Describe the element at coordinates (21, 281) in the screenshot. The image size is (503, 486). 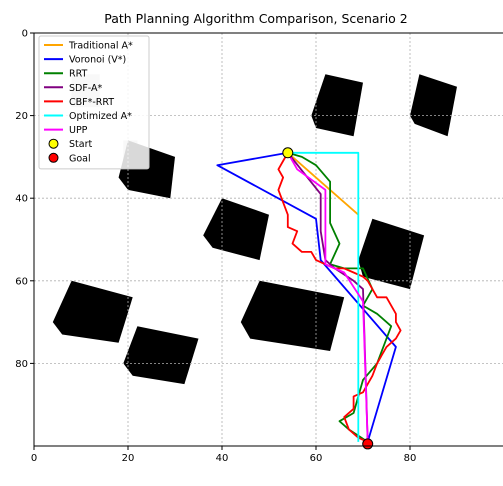
I see `y-tick-label: 60` at that location.